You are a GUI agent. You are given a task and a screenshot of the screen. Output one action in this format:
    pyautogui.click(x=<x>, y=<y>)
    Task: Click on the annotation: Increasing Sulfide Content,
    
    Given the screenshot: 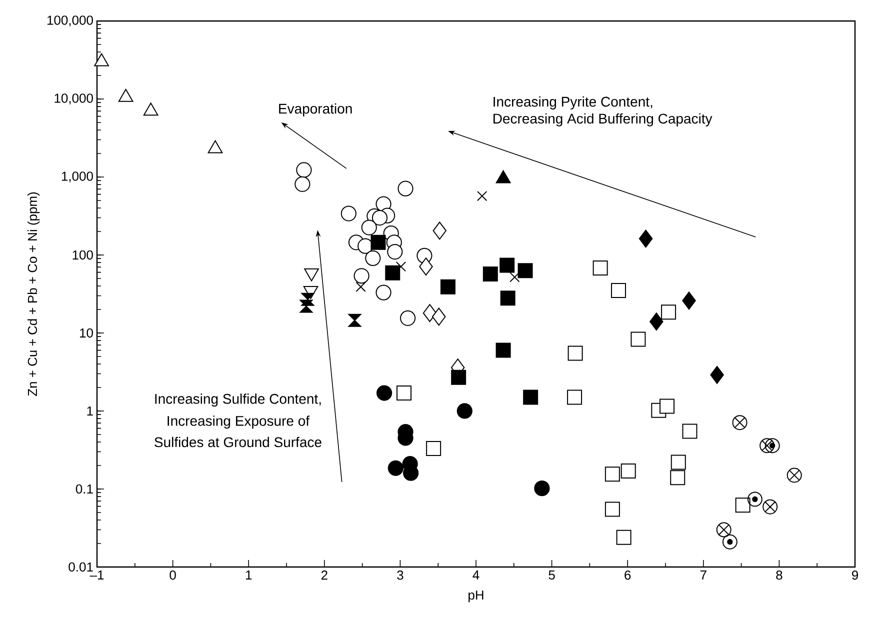 What is the action you would take?
    pyautogui.click(x=238, y=400)
    